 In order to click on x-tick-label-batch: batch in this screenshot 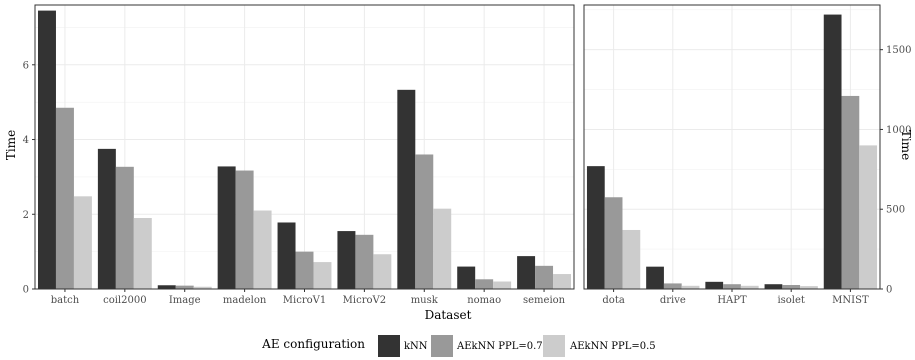, I will do `click(65, 300)`.